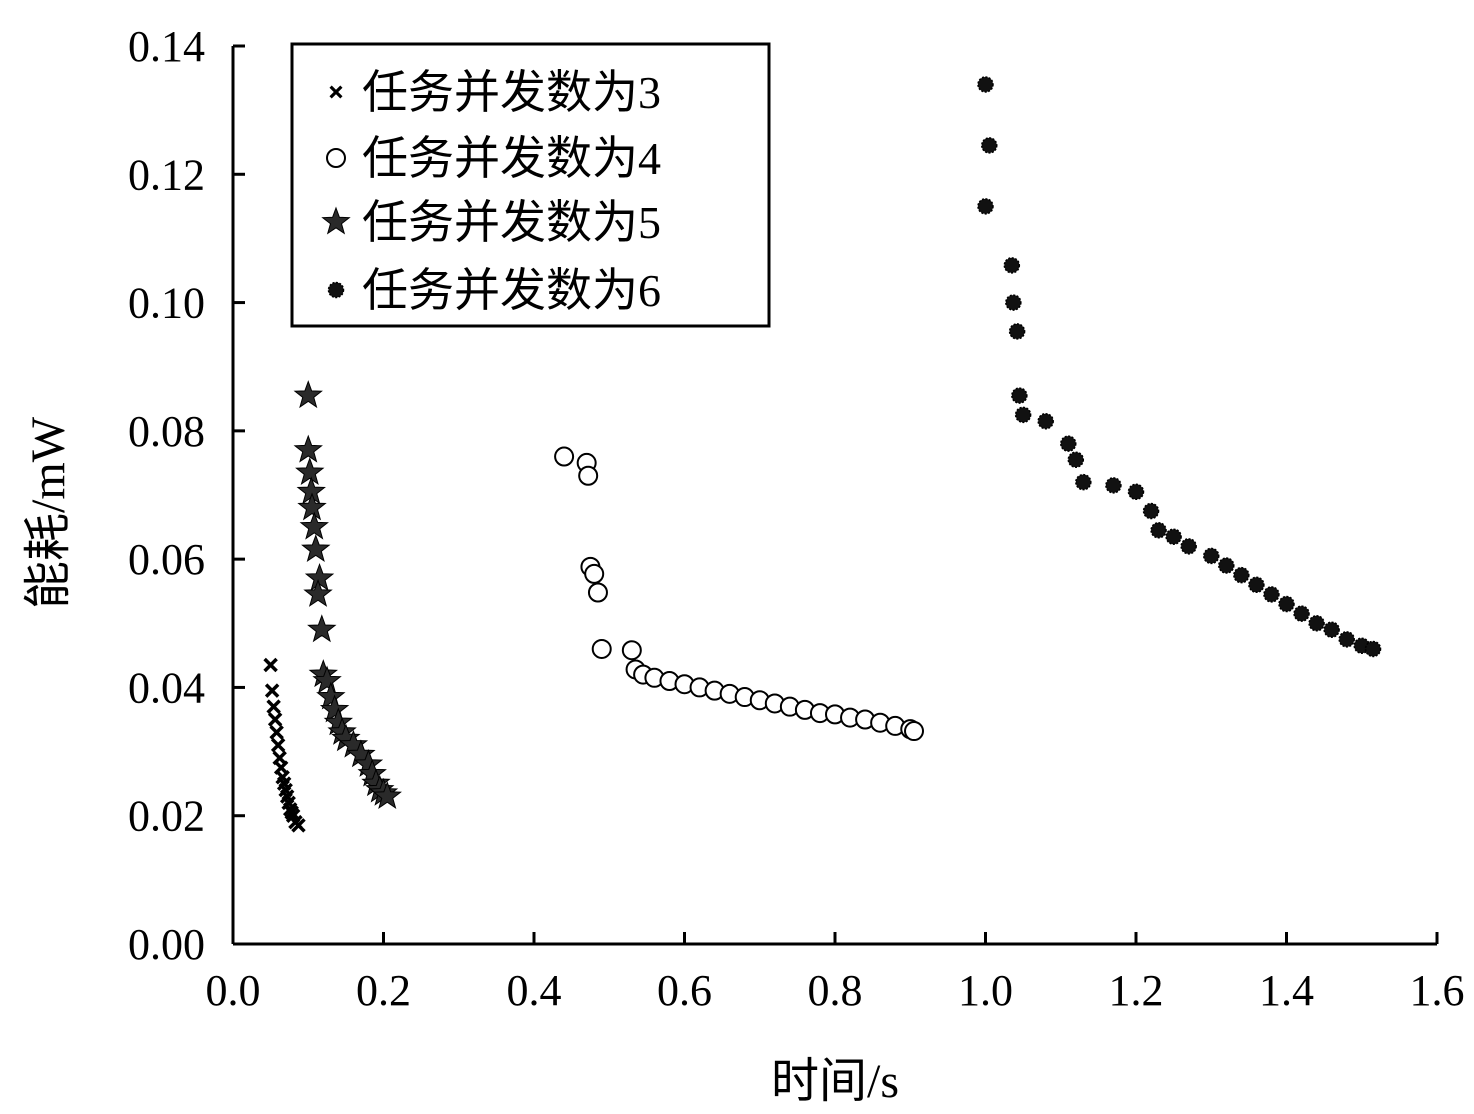 This screenshot has height=1114, width=1474. Describe the element at coordinates (166, 944) in the screenshot. I see `y-tick-label: 0.00` at that location.